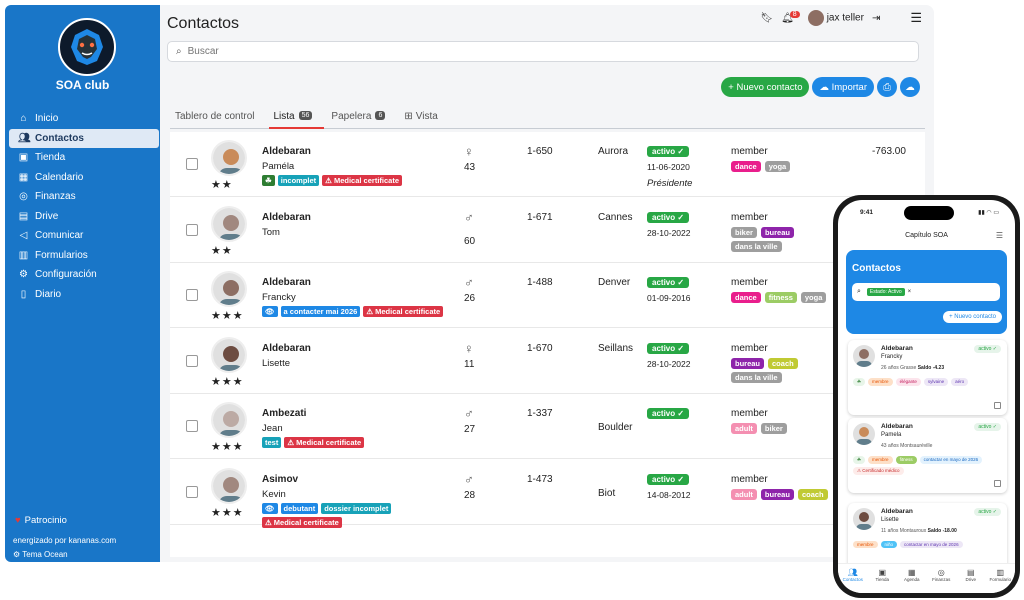 This screenshot has width=1024, height=600. Describe the element at coordinates (960, 382) in the screenshot. I see `card-tag: aéro` at that location.